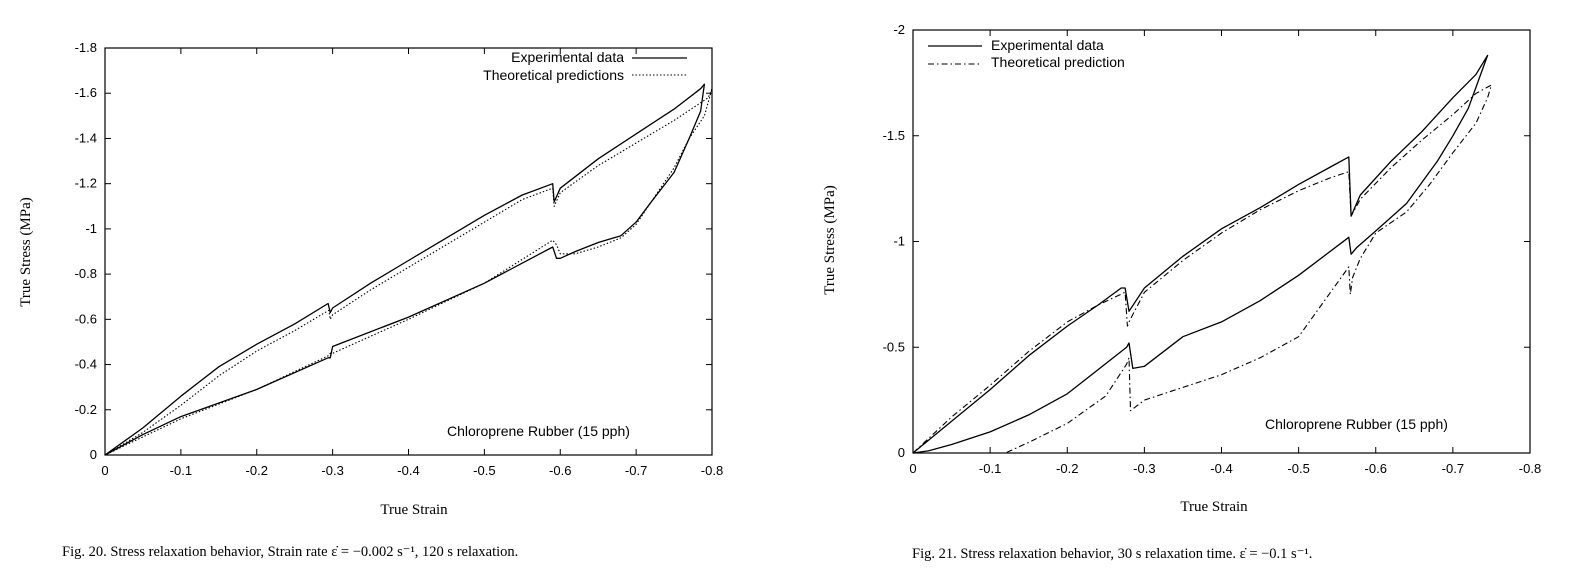 The image size is (1583, 585). What do you see at coordinates (86, 137) in the screenshot?
I see `y-tick-label: -1.4` at bounding box center [86, 137].